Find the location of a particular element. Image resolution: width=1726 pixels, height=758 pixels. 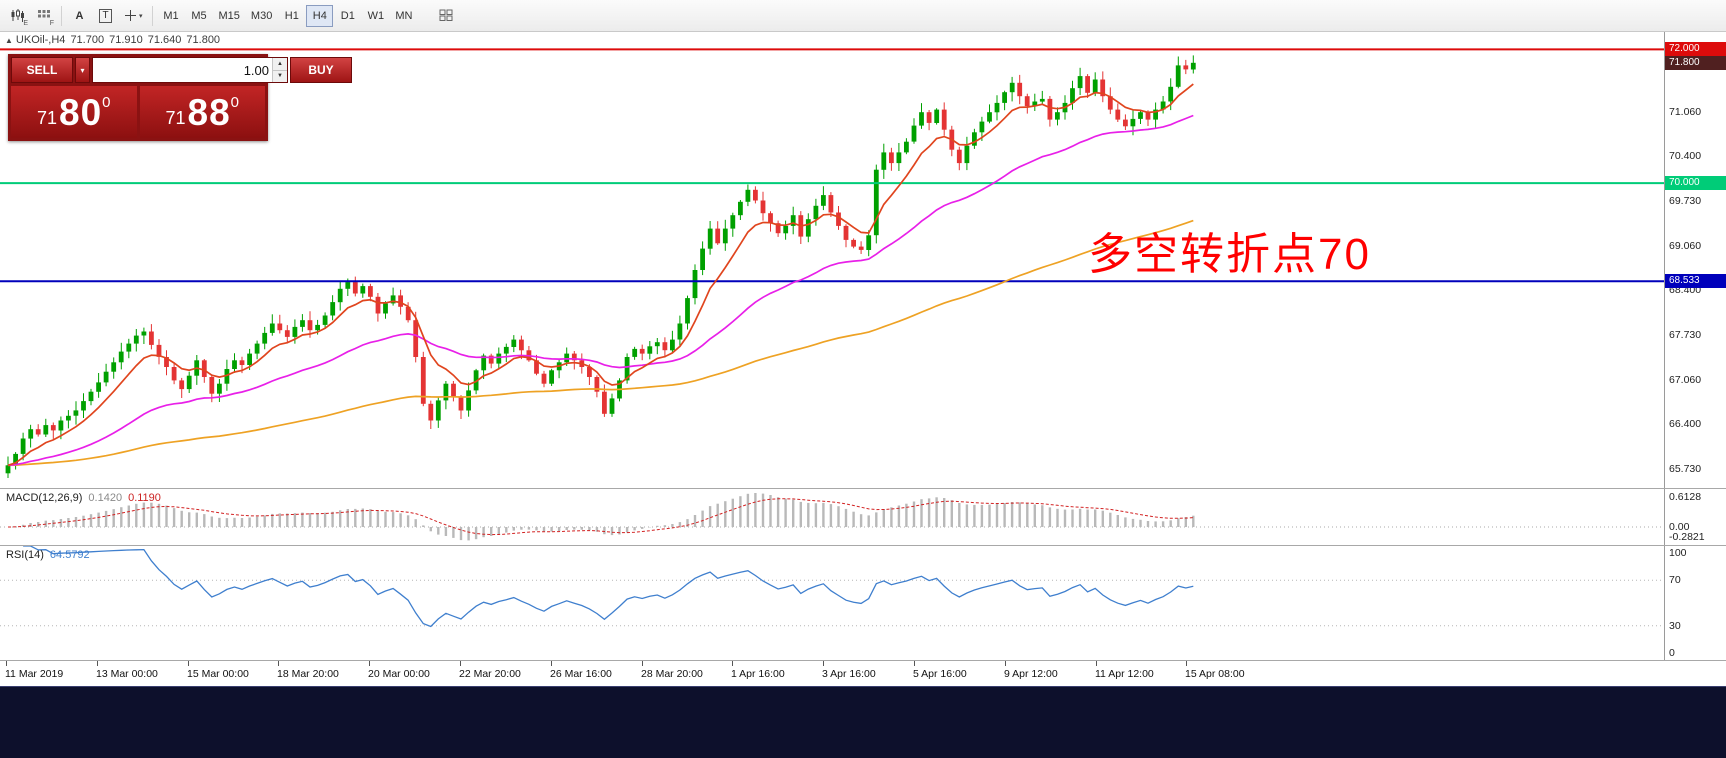

quote-line: ▲ UKOil-,H4 71.700 71.910 71.640 71.800 is located at coordinates (115, 40).